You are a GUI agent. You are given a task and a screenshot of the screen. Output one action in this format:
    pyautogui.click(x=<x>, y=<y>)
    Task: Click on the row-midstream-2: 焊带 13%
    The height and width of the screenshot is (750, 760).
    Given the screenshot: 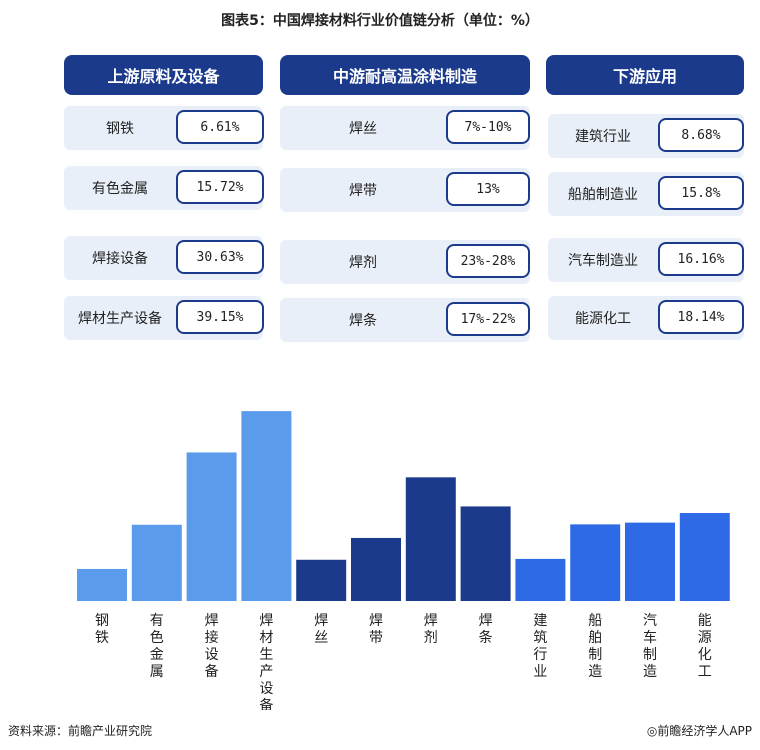 What is the action you would take?
    pyautogui.click(x=405, y=190)
    